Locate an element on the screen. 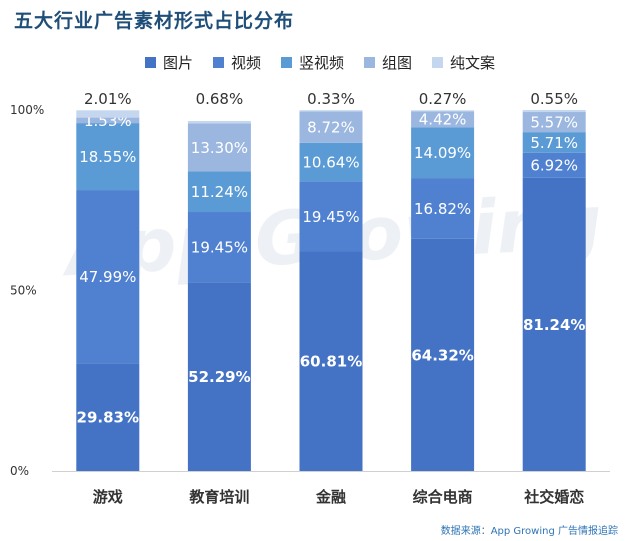 The image size is (640, 541). y-tick-label: 100% is located at coordinates (27, 110).